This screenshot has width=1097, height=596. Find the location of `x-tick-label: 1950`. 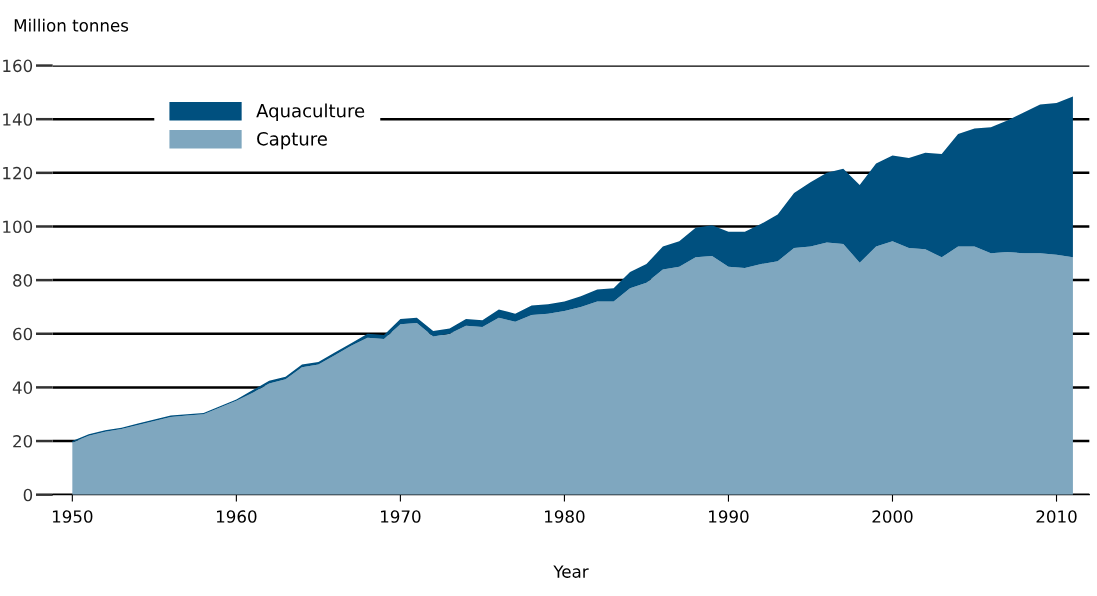

x-tick-label: 1950 is located at coordinates (72, 516).